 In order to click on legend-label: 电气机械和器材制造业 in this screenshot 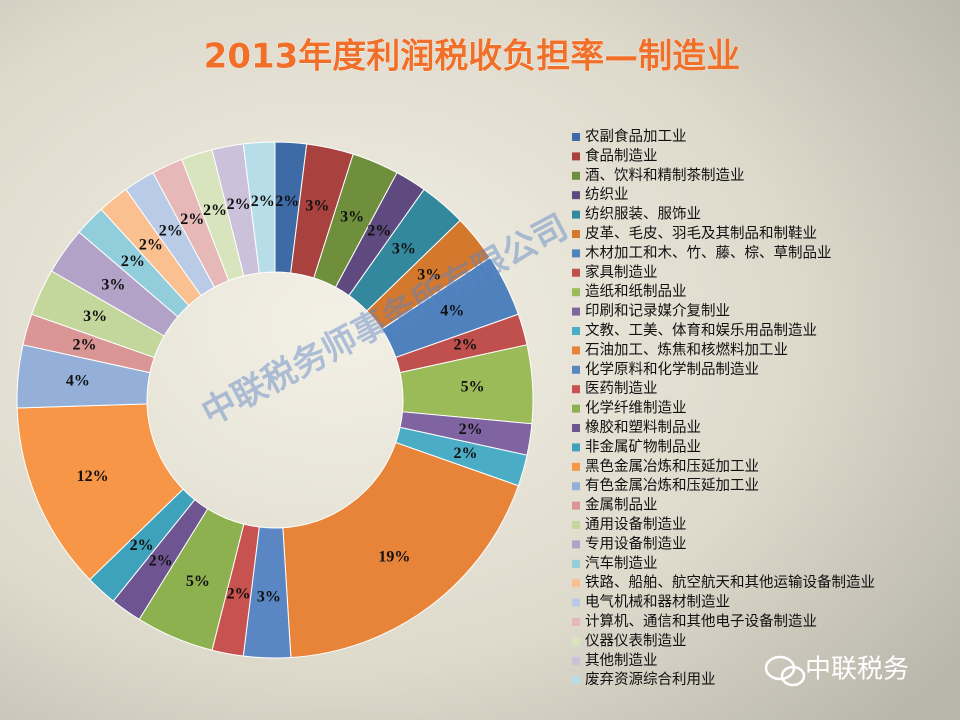, I will do `click(657, 602)`.